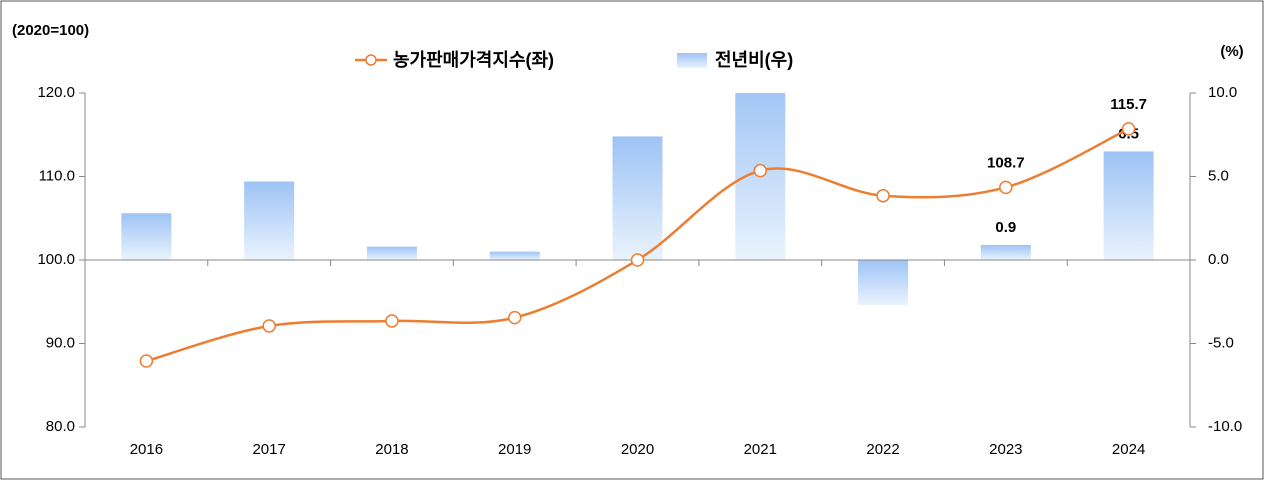 The height and width of the screenshot is (482, 1267). What do you see at coordinates (1231, 51) in the screenshot?
I see `y2-axis-label: (%)` at bounding box center [1231, 51].